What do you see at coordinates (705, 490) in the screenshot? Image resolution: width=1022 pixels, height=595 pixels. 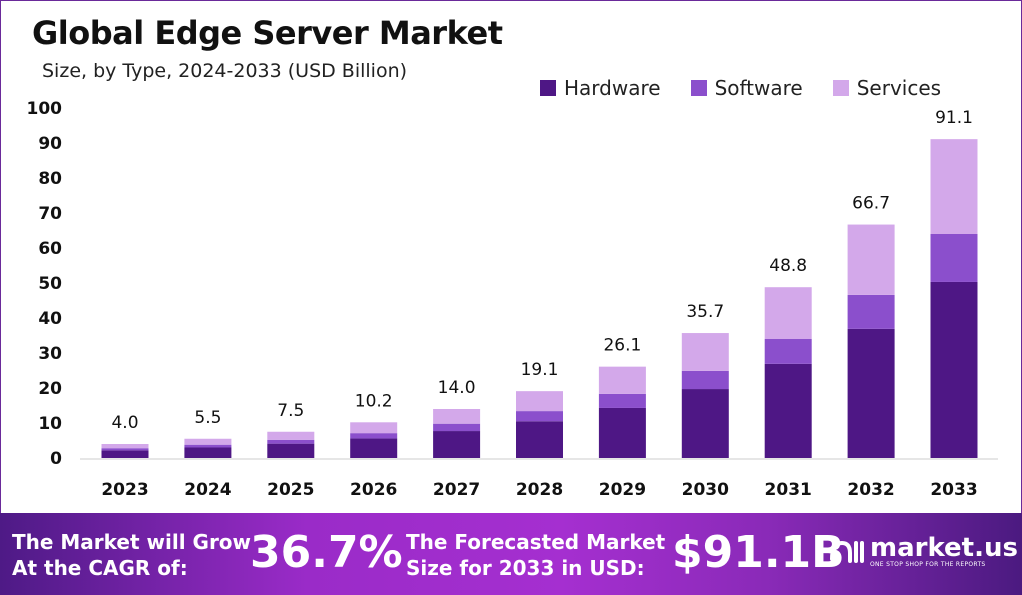 I see `x-tick-label: 2030` at bounding box center [705, 490].